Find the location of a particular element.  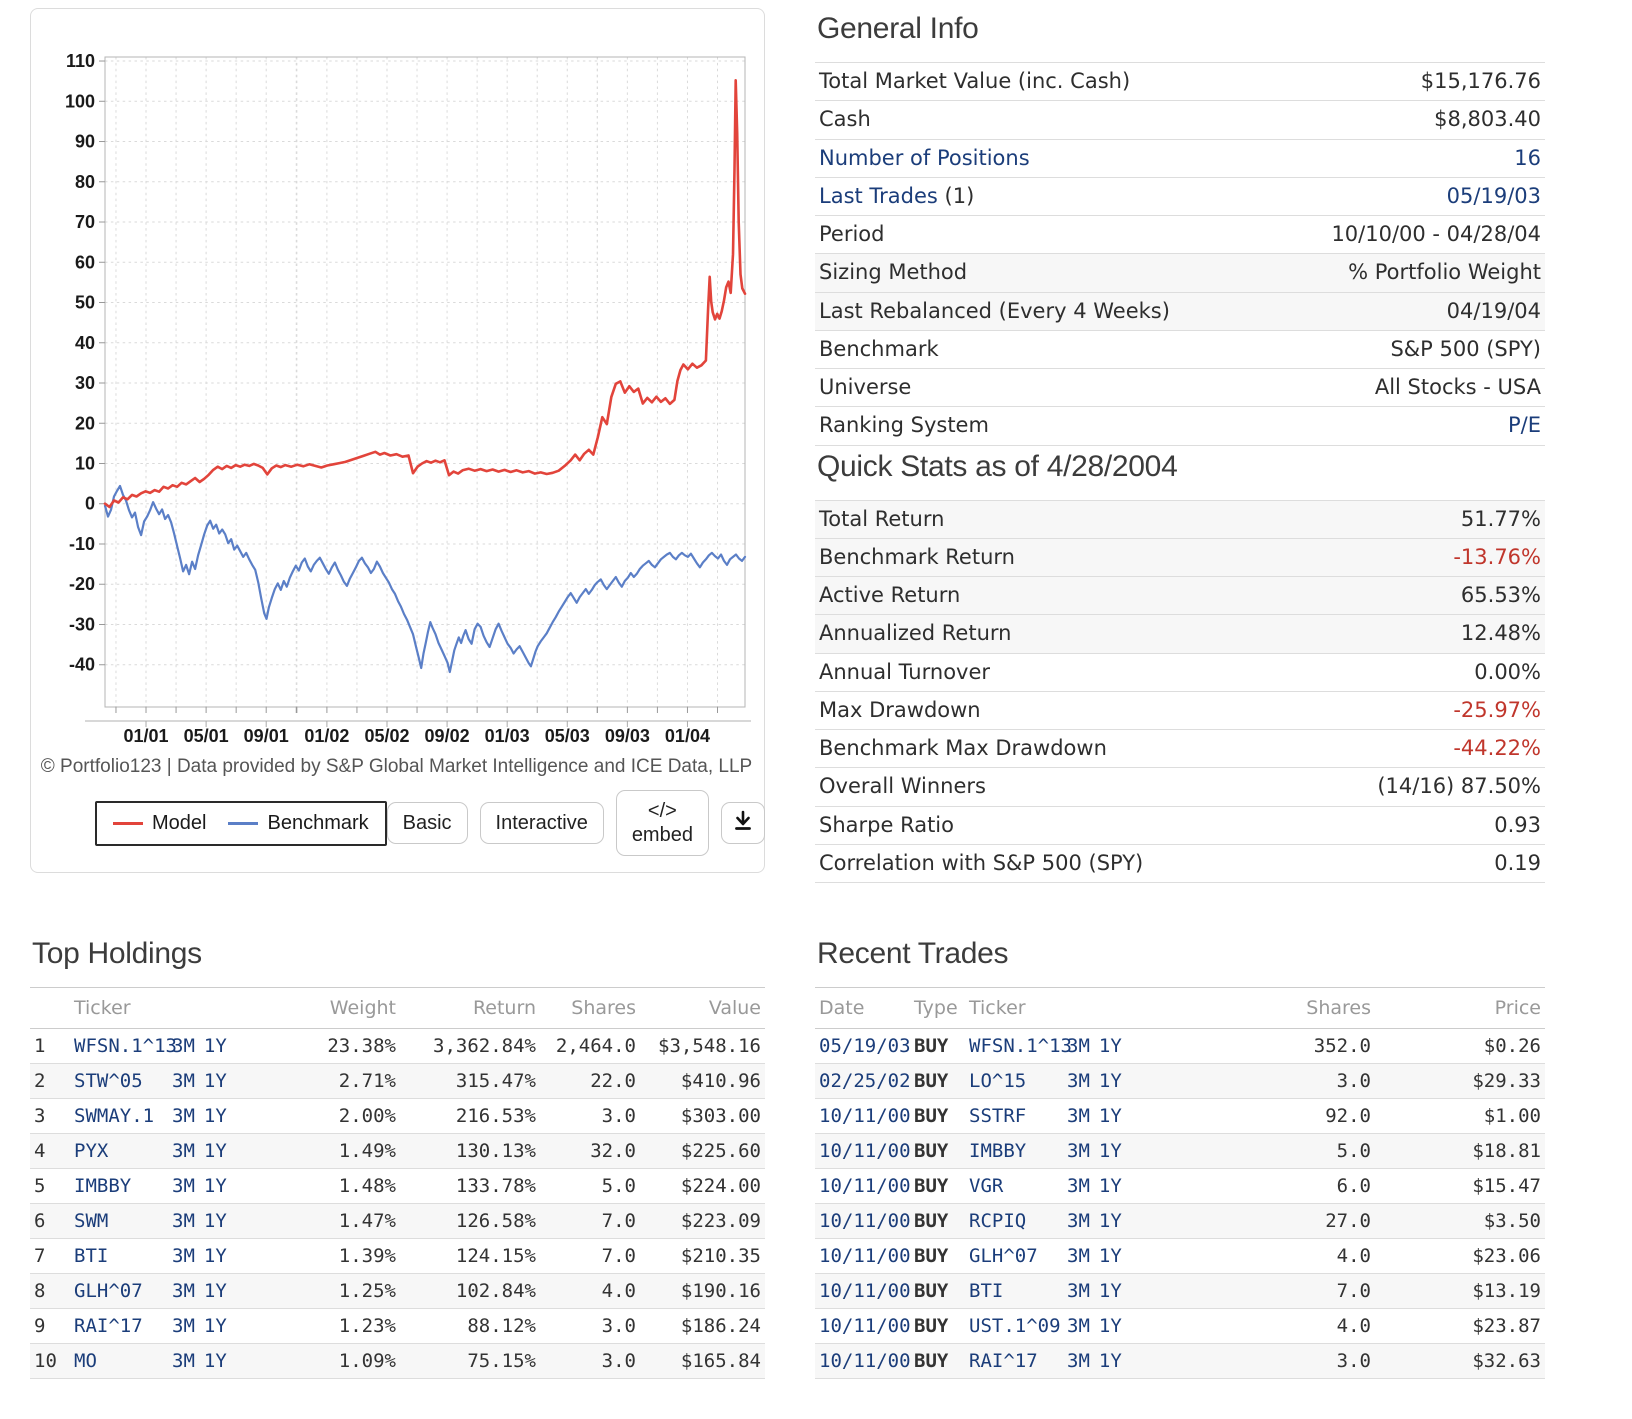

ticker-link: PYX is located at coordinates (91, 1151).